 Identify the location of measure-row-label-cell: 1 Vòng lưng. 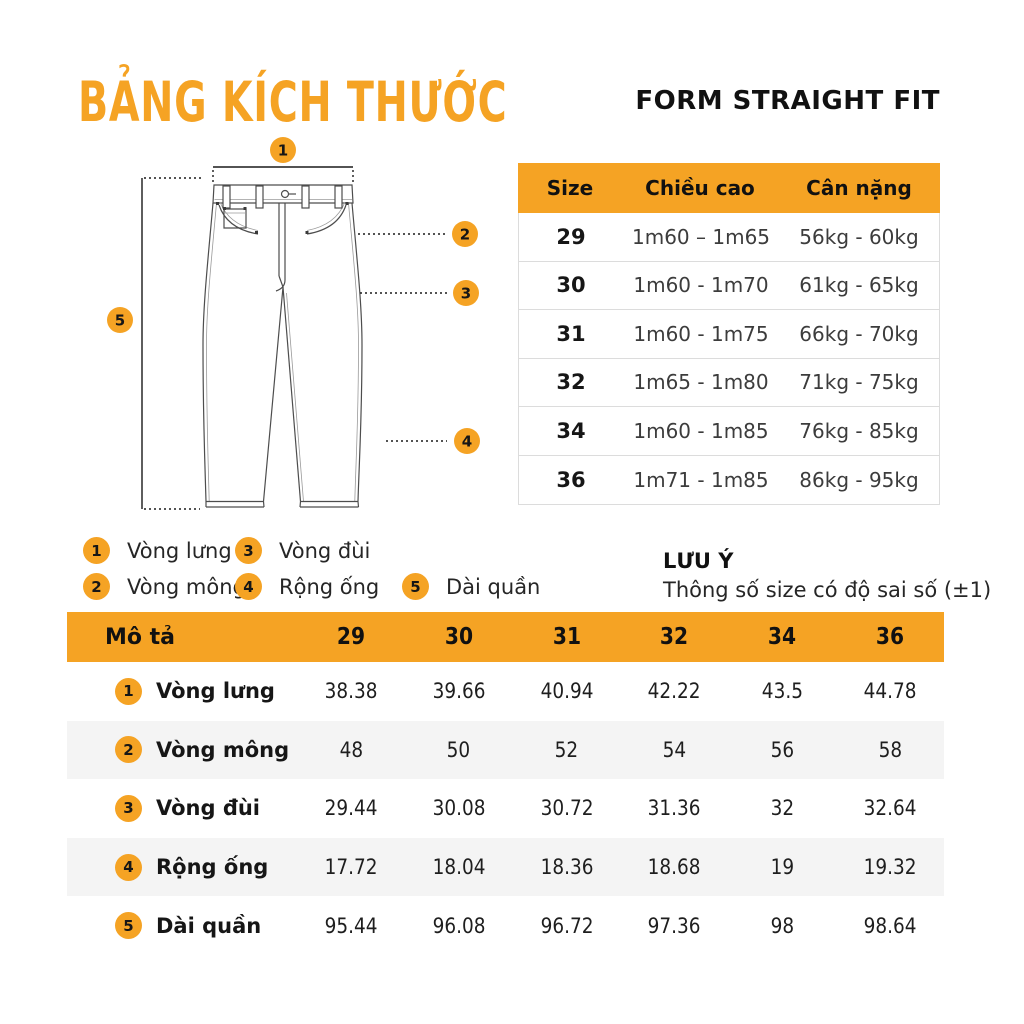
(182, 691).